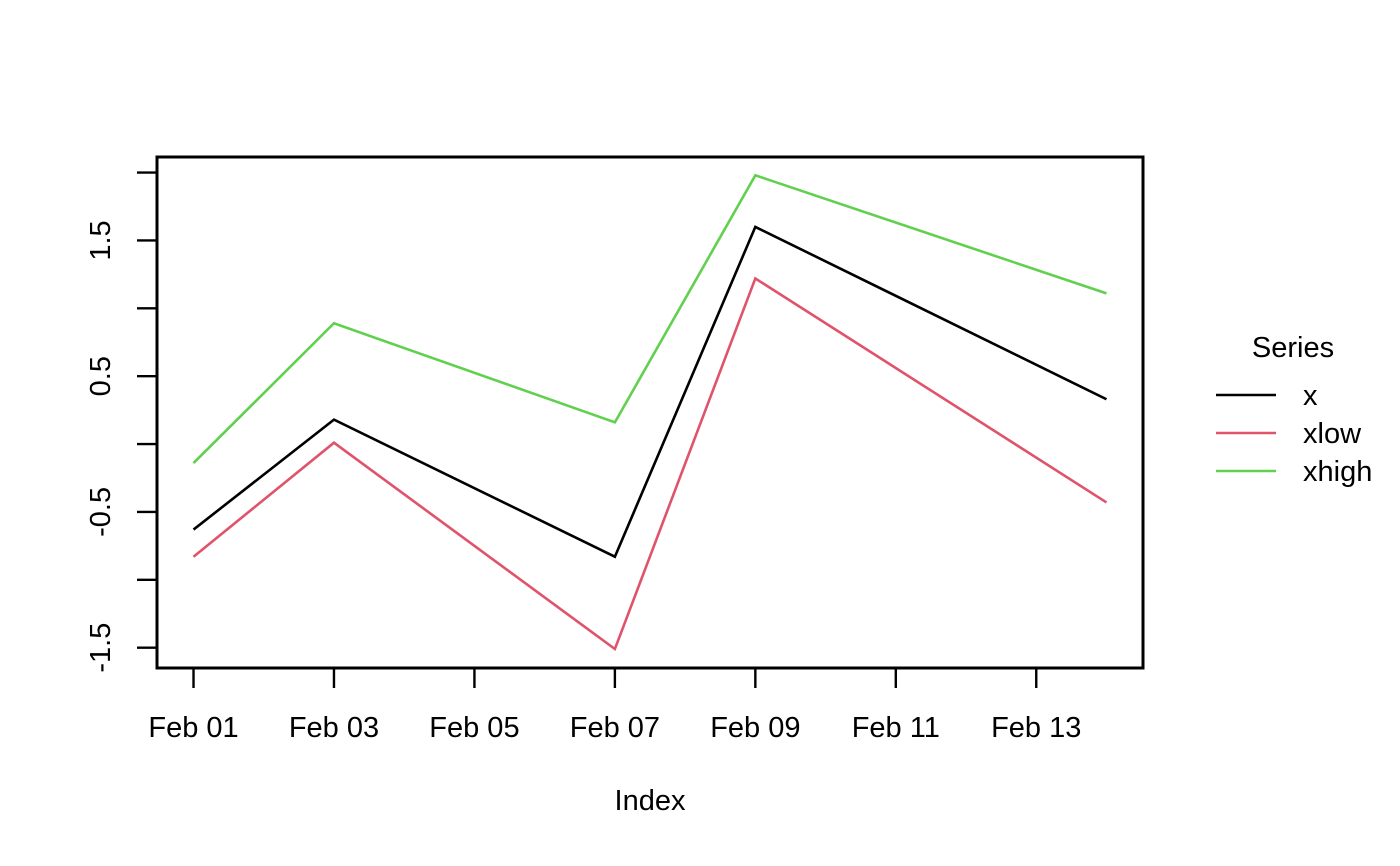  I want to click on legend-label-xlow: xlow, so click(1332, 434).